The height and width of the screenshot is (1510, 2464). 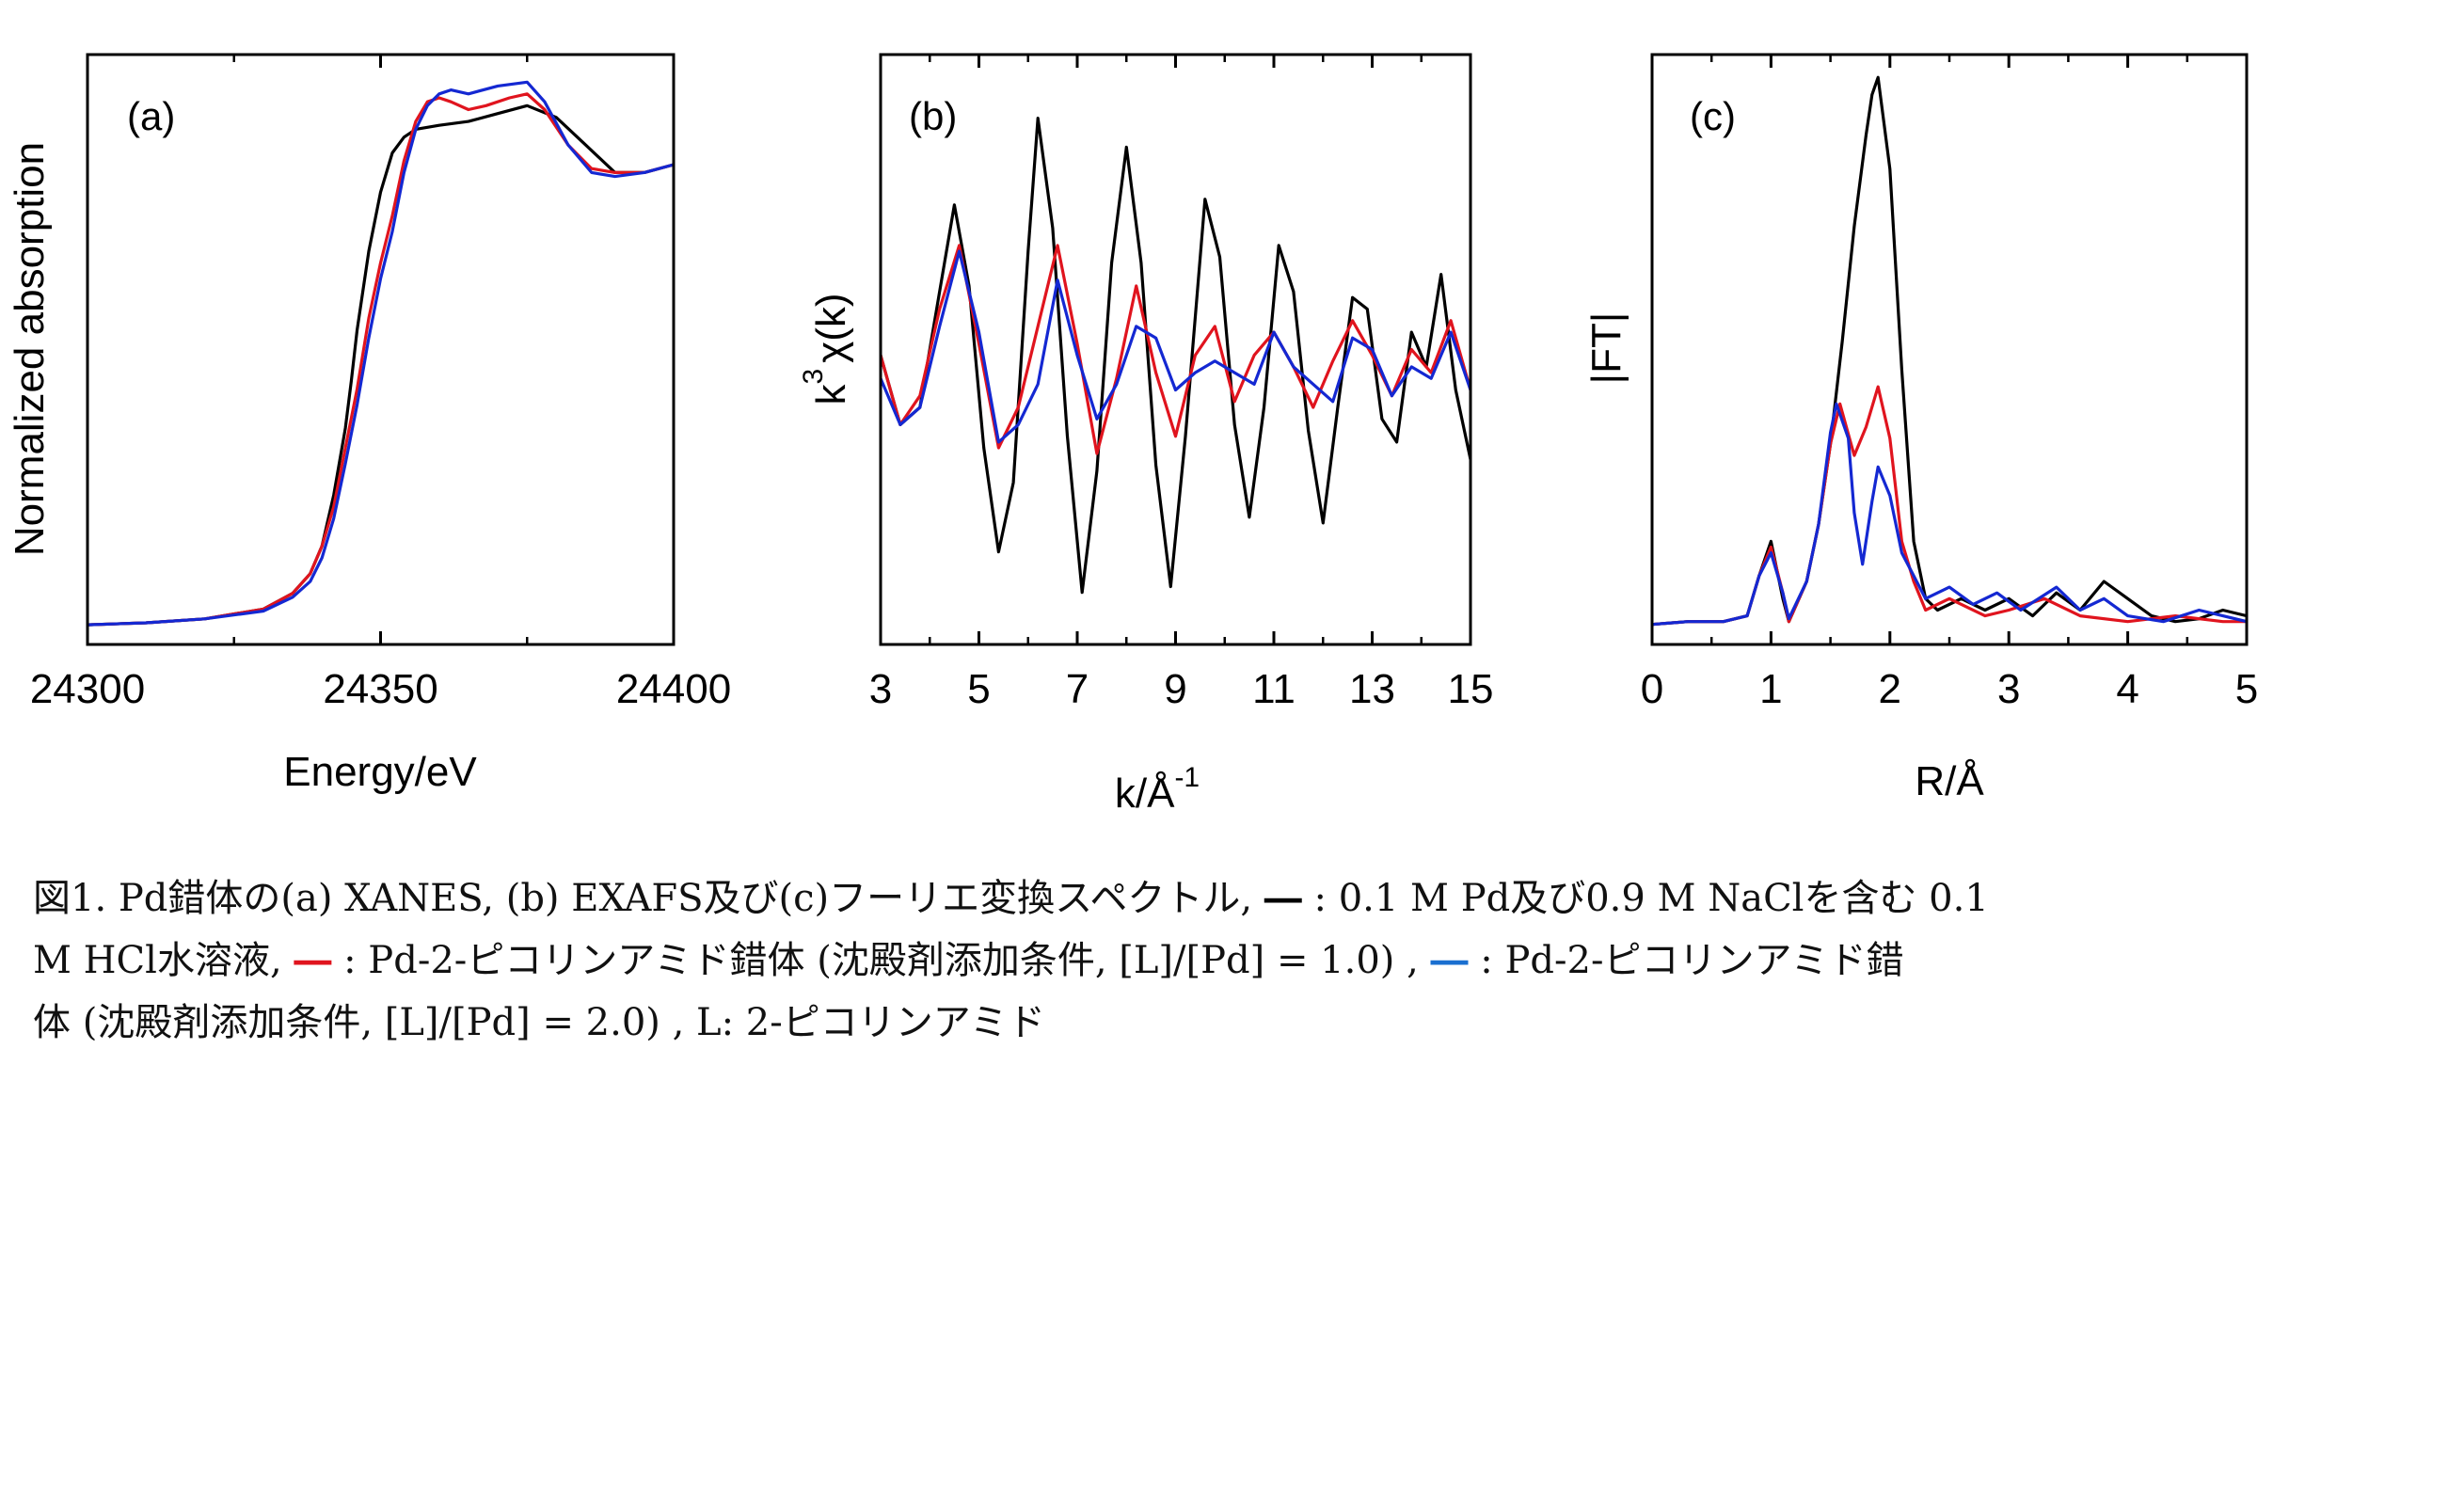 I want to click on panel-b-series-3-line, so click(x=1175, y=346).